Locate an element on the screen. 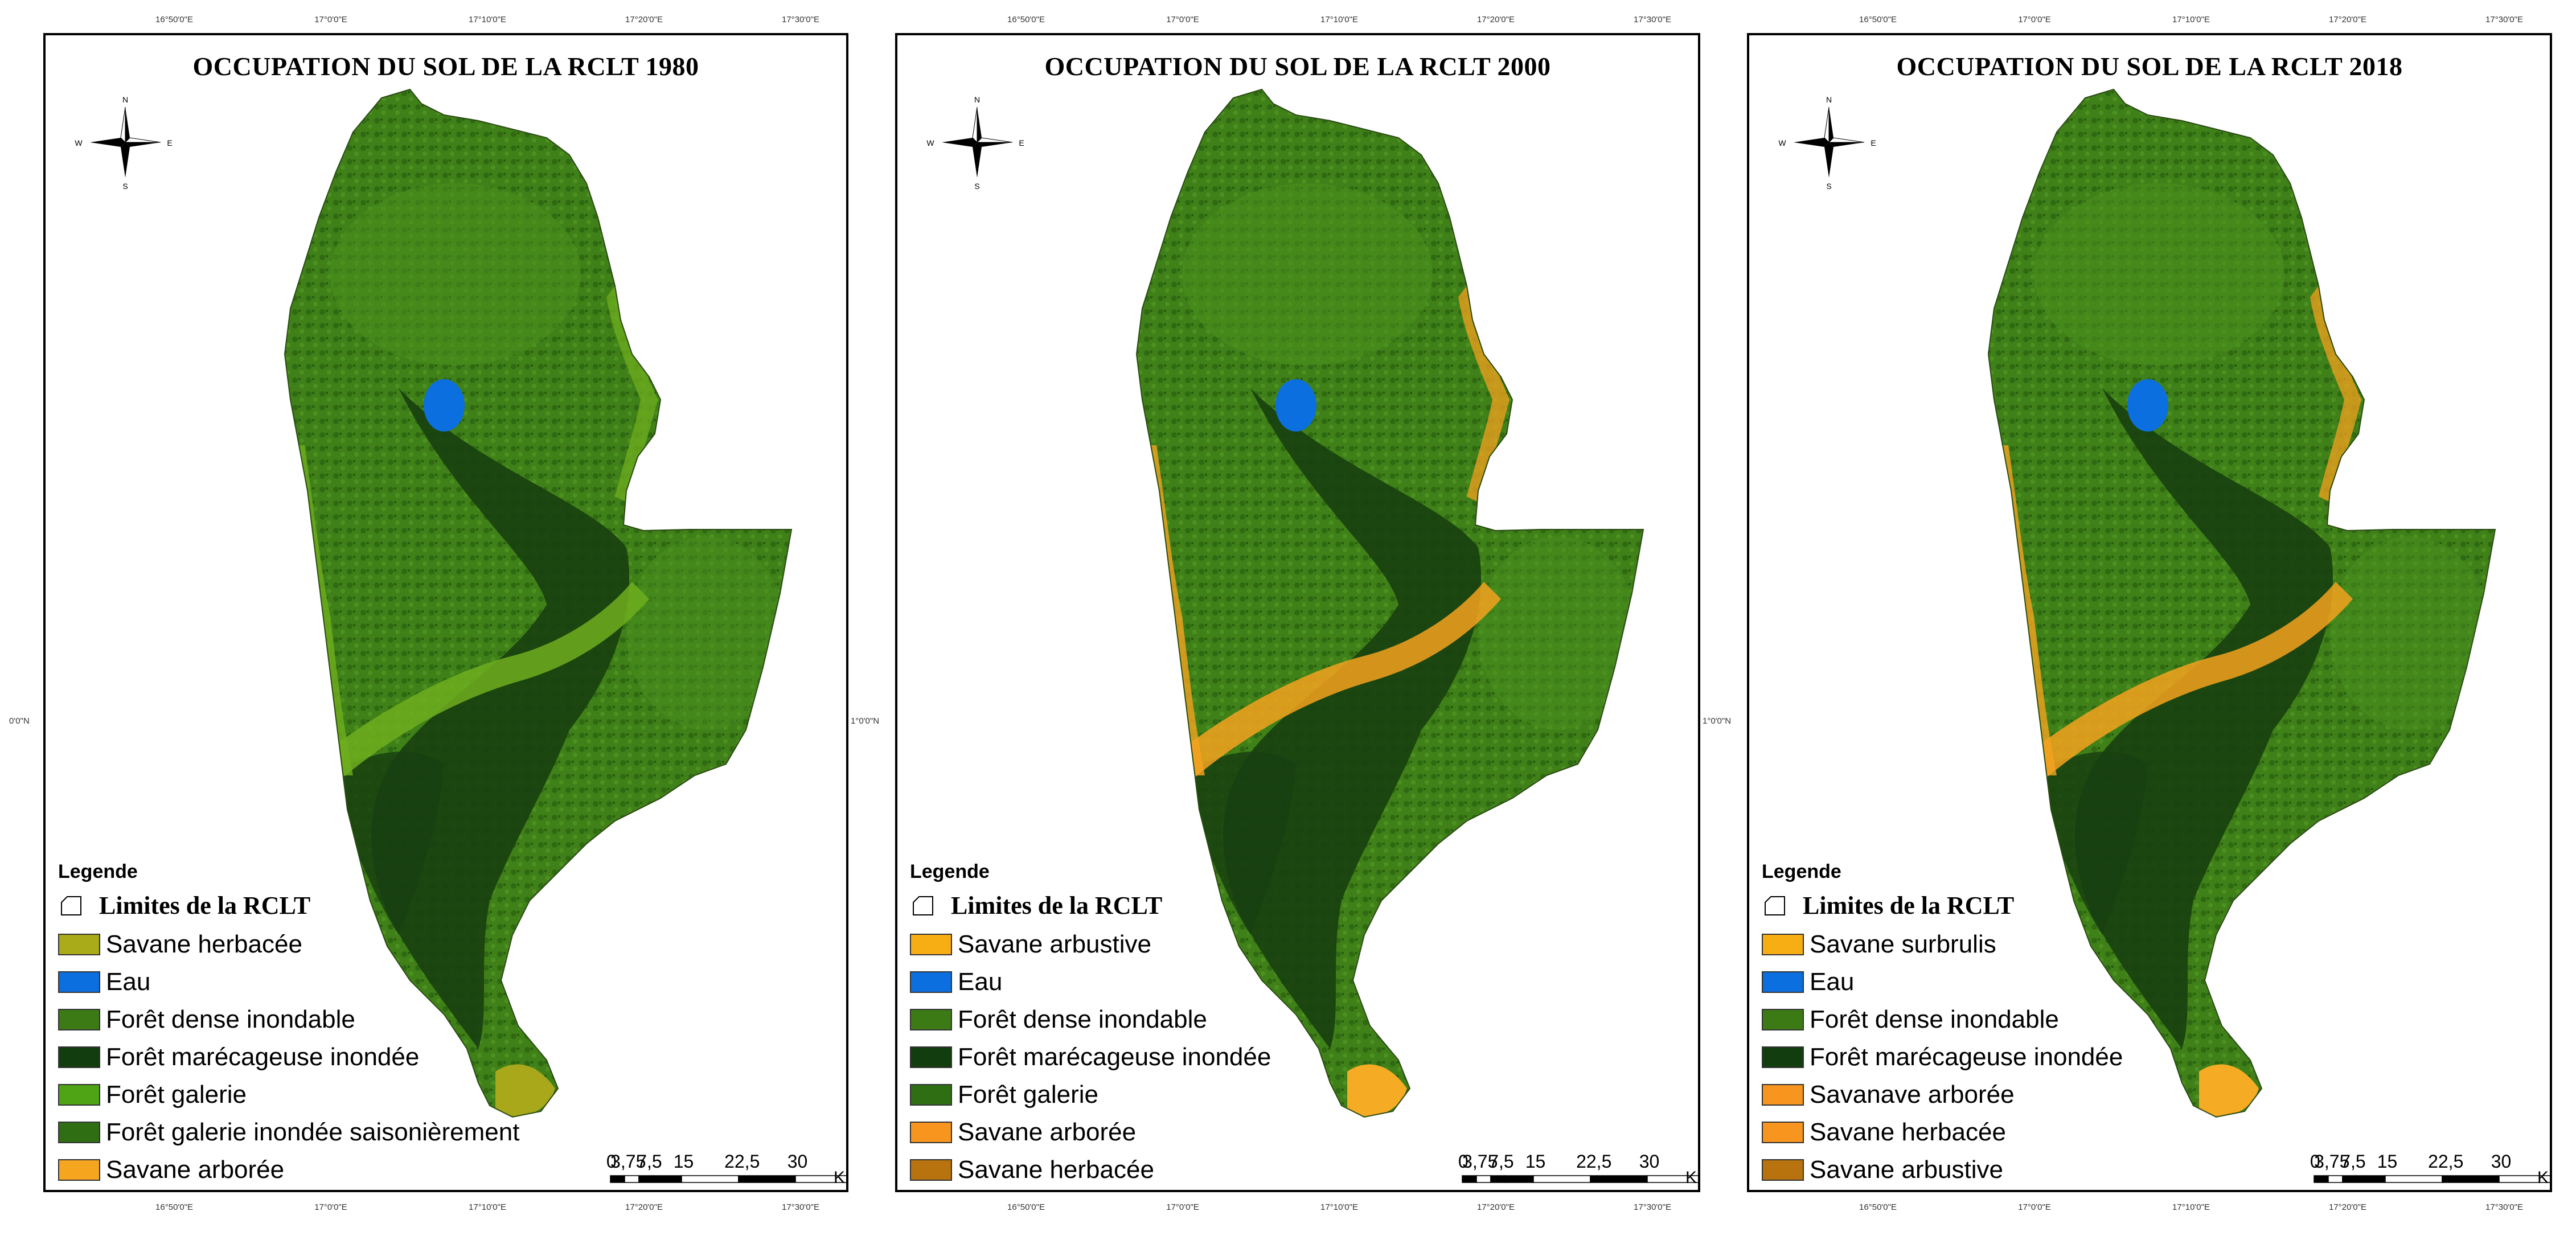 The height and width of the screenshot is (1236, 2576). map-title: OCCUPATION DU SOL DE LA RCLT 2018 is located at coordinates (2149, 66).